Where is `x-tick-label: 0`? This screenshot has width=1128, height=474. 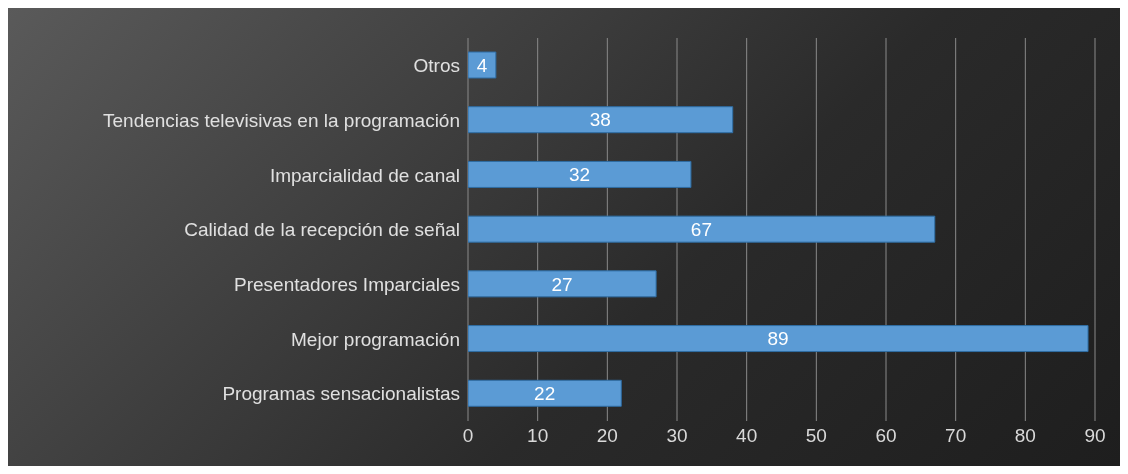
x-tick-label: 0 is located at coordinates (468, 436).